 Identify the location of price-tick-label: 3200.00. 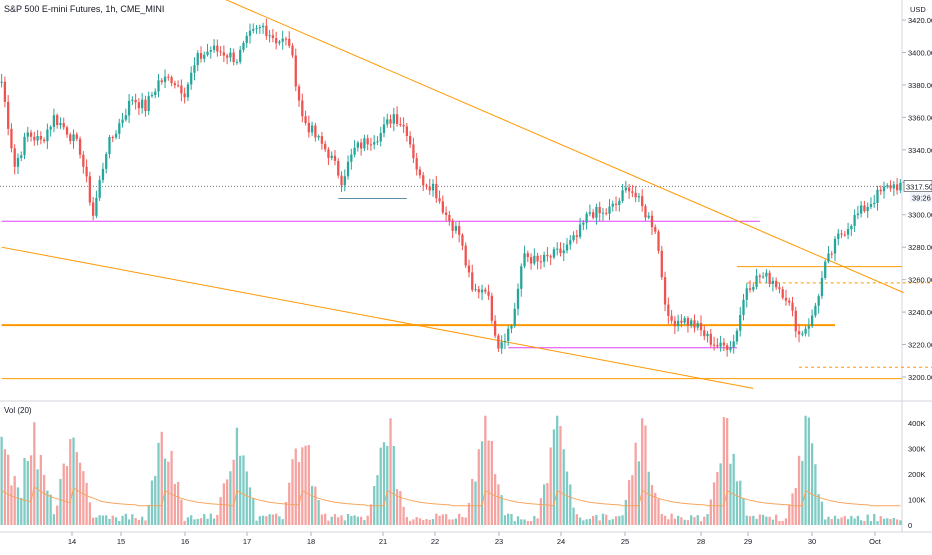
(920, 377).